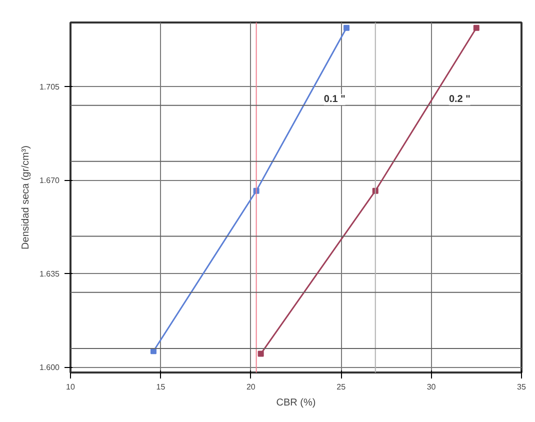 The height and width of the screenshot is (422, 535). I want to click on x-tick-label: 30, so click(431, 387).